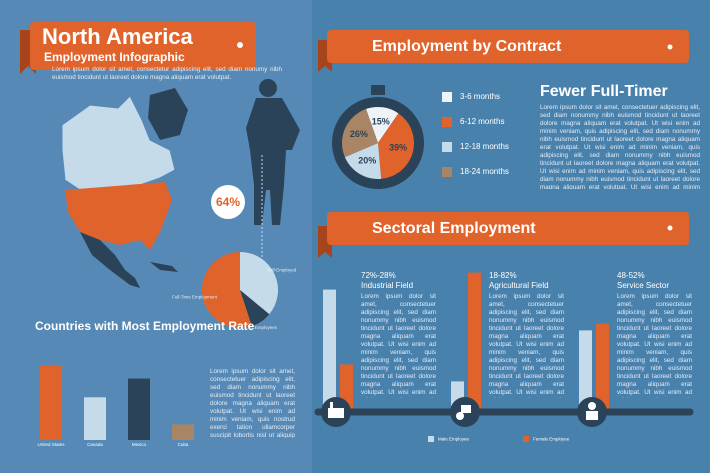 The width and height of the screenshot is (710, 473). I want to click on legend-label: Female Employee, so click(551, 439).